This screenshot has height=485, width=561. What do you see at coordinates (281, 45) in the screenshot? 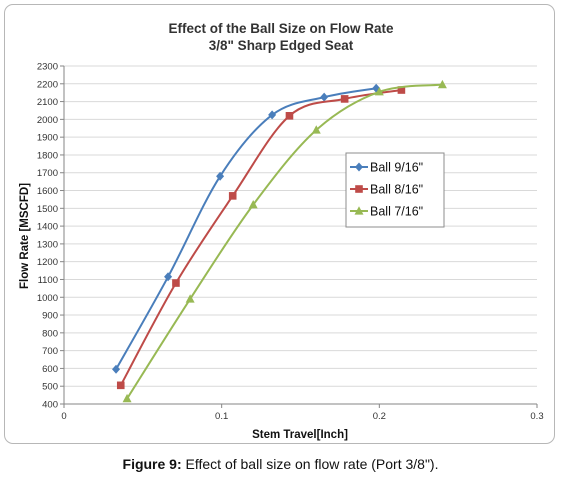
I see `chart-subtitle: 3/8" Sharp Edged Seat` at bounding box center [281, 45].